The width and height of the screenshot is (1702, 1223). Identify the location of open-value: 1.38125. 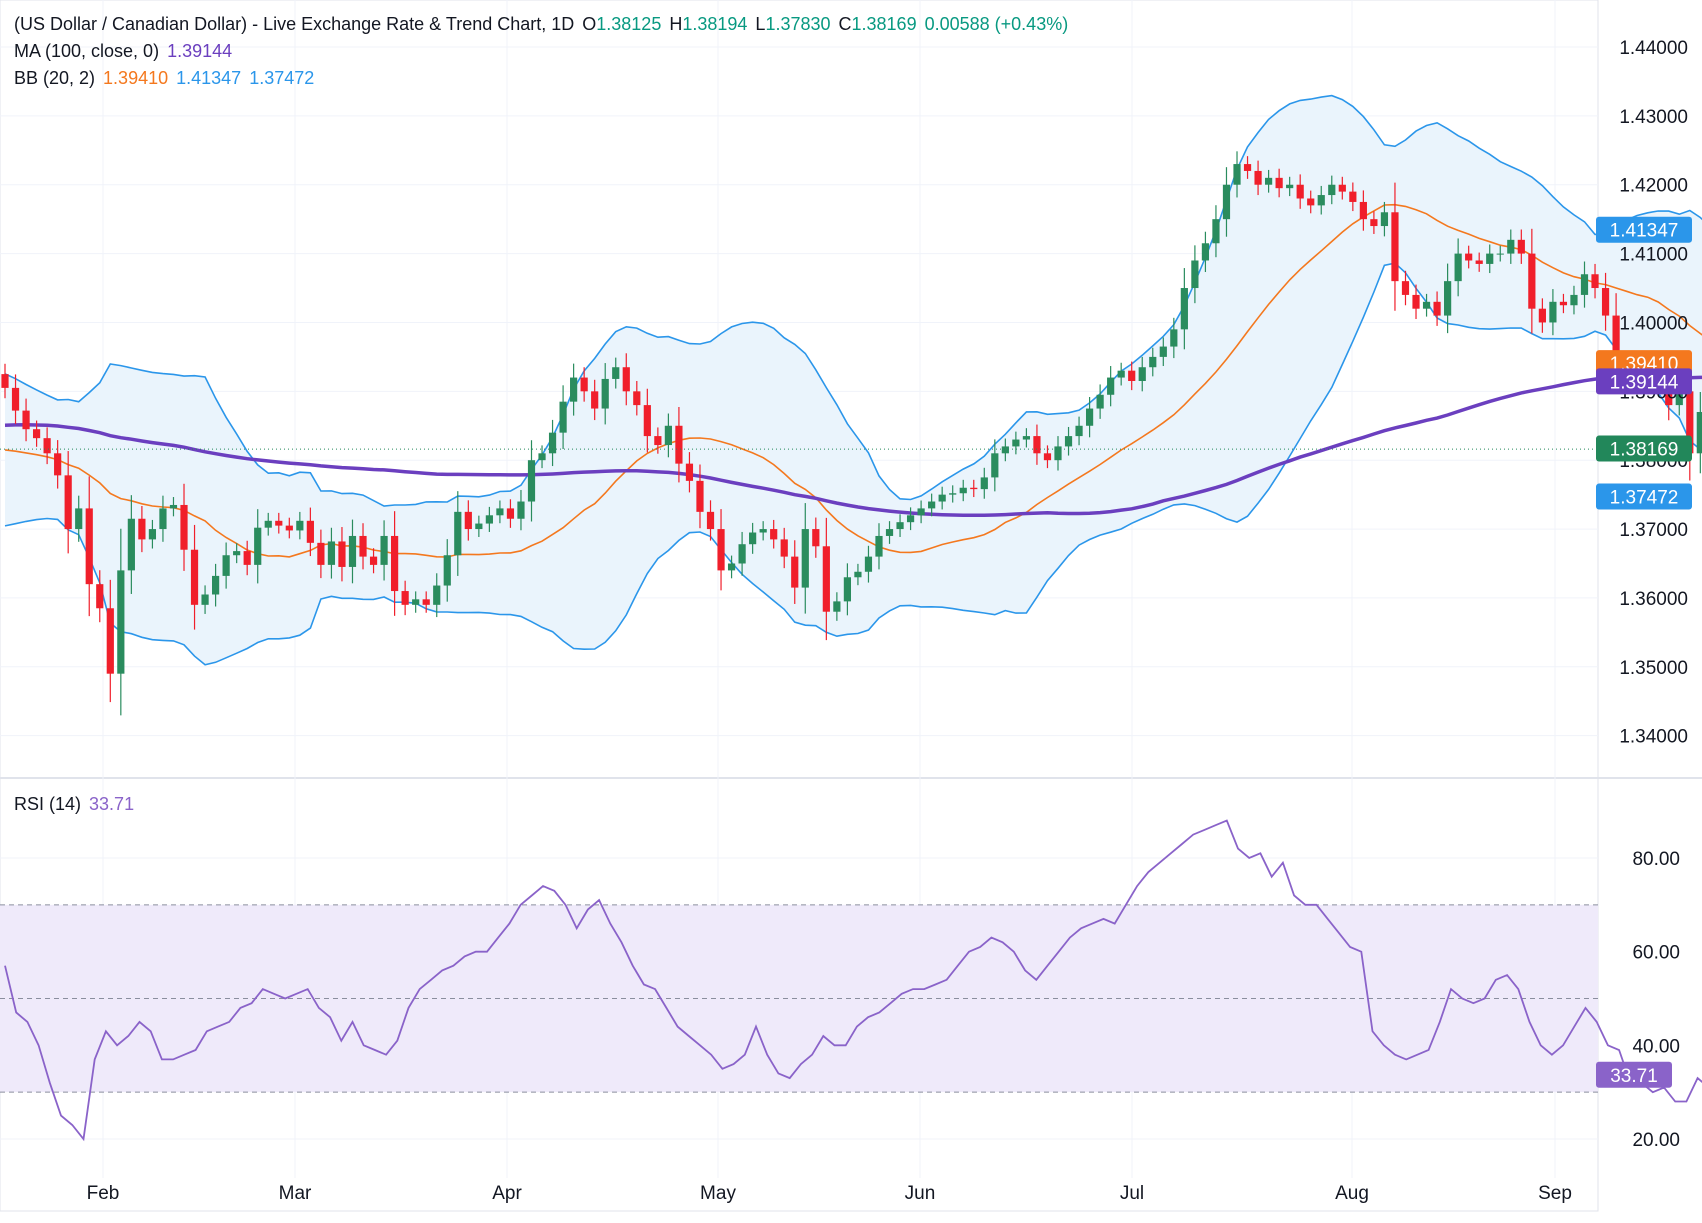
(629, 24).